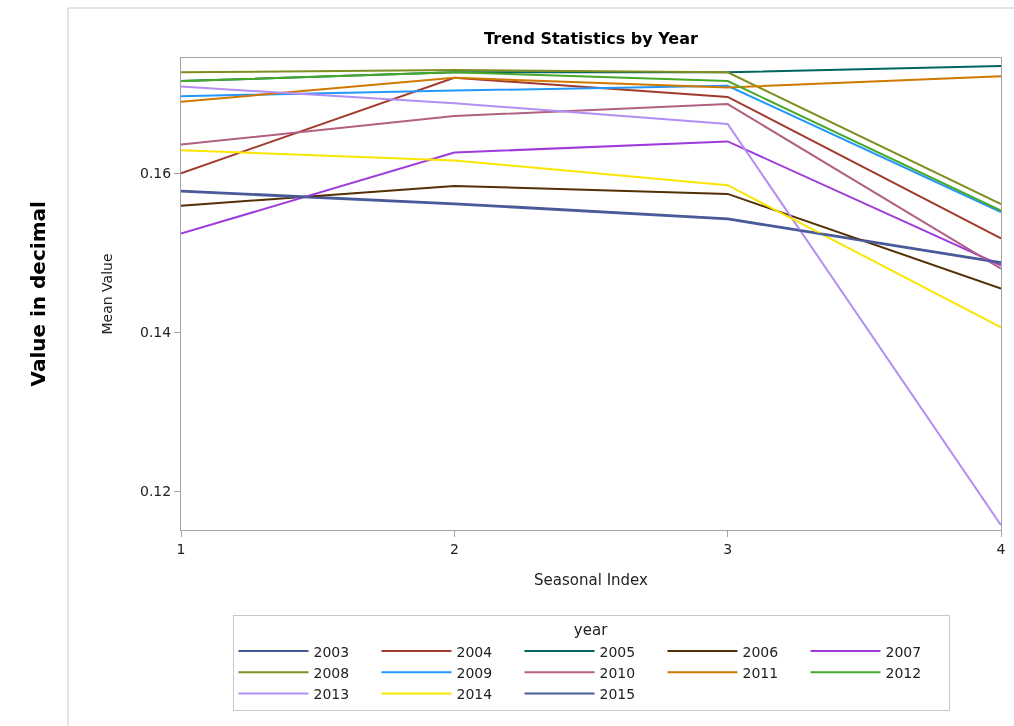 The image size is (1014, 726). I want to click on legend-label: 2014, so click(474, 693).